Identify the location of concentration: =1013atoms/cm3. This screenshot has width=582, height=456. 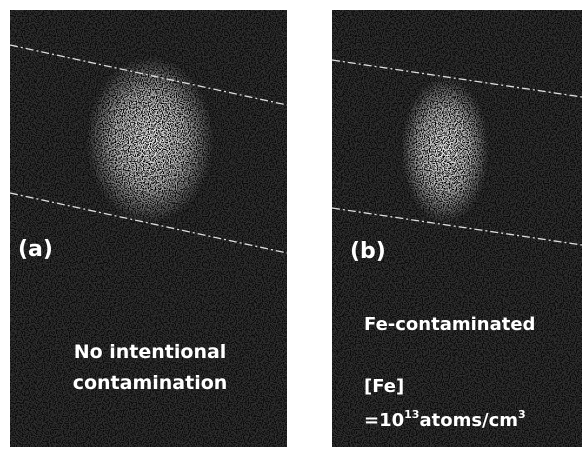
(445, 419).